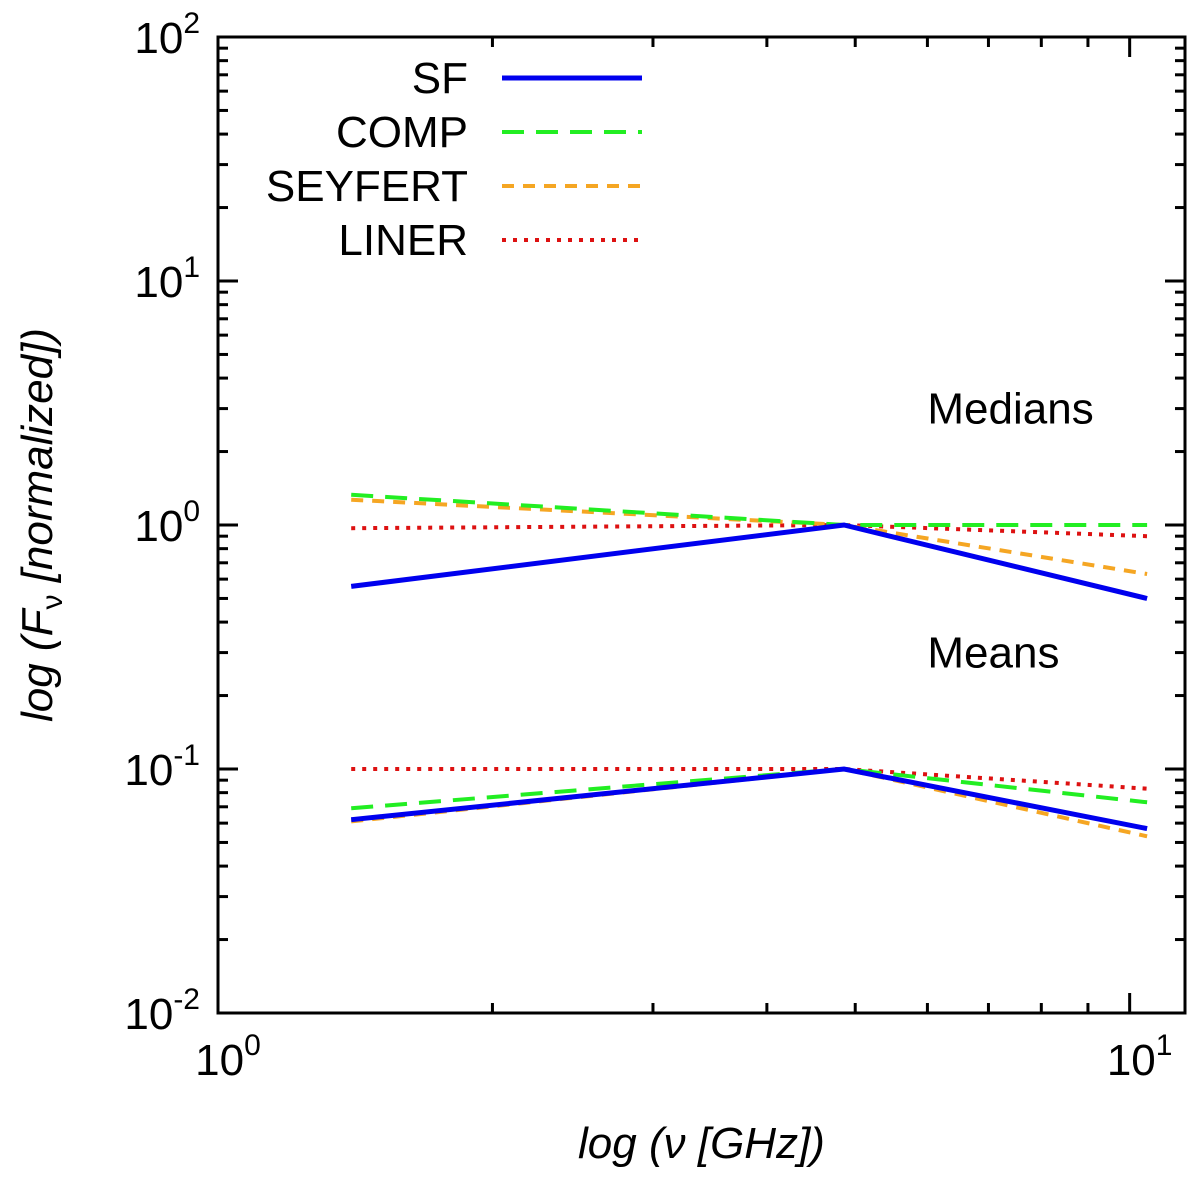 This screenshot has width=1200, height=1183. What do you see at coordinates (701, 1143) in the screenshot?
I see `x-axis-label: log (ν [GHz])` at bounding box center [701, 1143].